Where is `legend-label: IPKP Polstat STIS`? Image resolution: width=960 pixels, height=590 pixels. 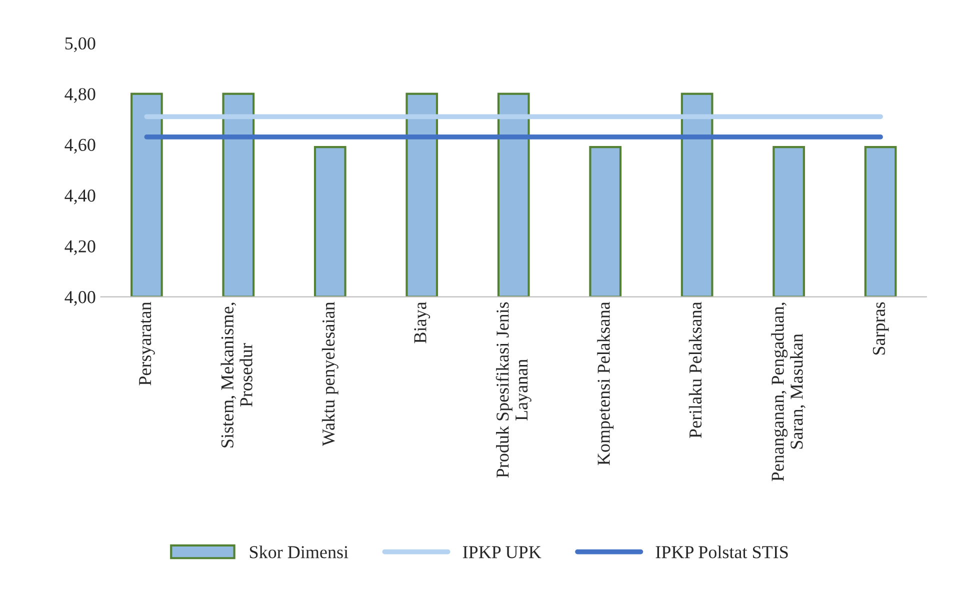 legend-label: IPKP Polstat STIS is located at coordinates (722, 552).